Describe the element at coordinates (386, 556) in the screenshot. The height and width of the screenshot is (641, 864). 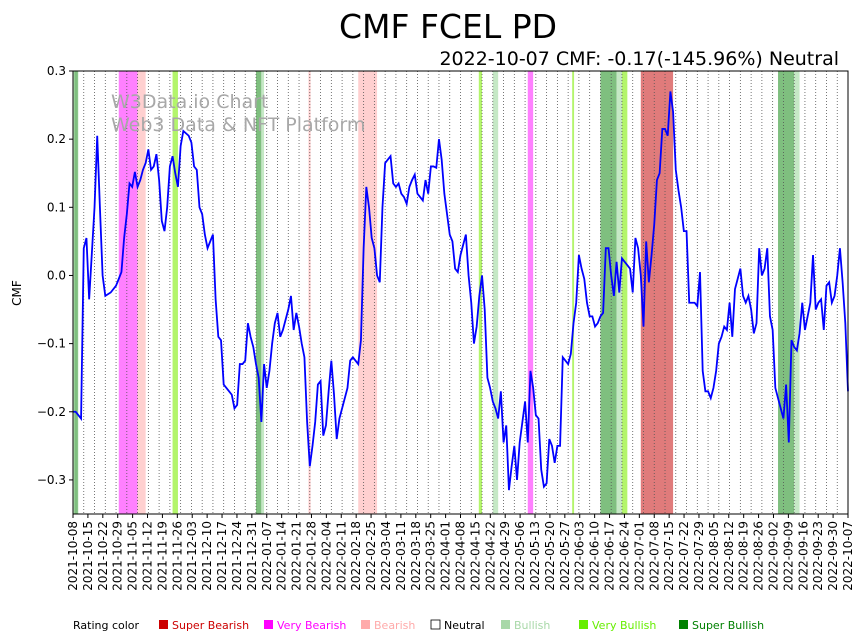
I see `x-tick-label: 2022-03-04` at that location.